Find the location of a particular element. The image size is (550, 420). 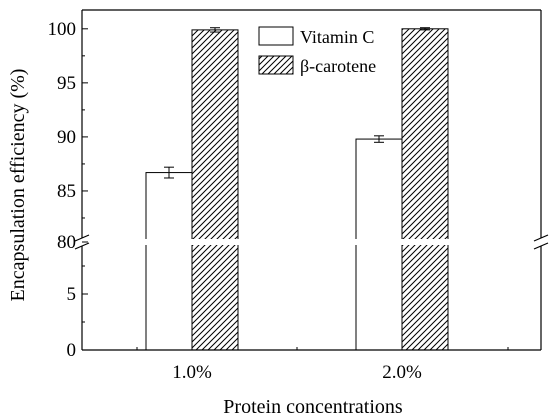

x-tick-label: 1.0% is located at coordinates (192, 372).